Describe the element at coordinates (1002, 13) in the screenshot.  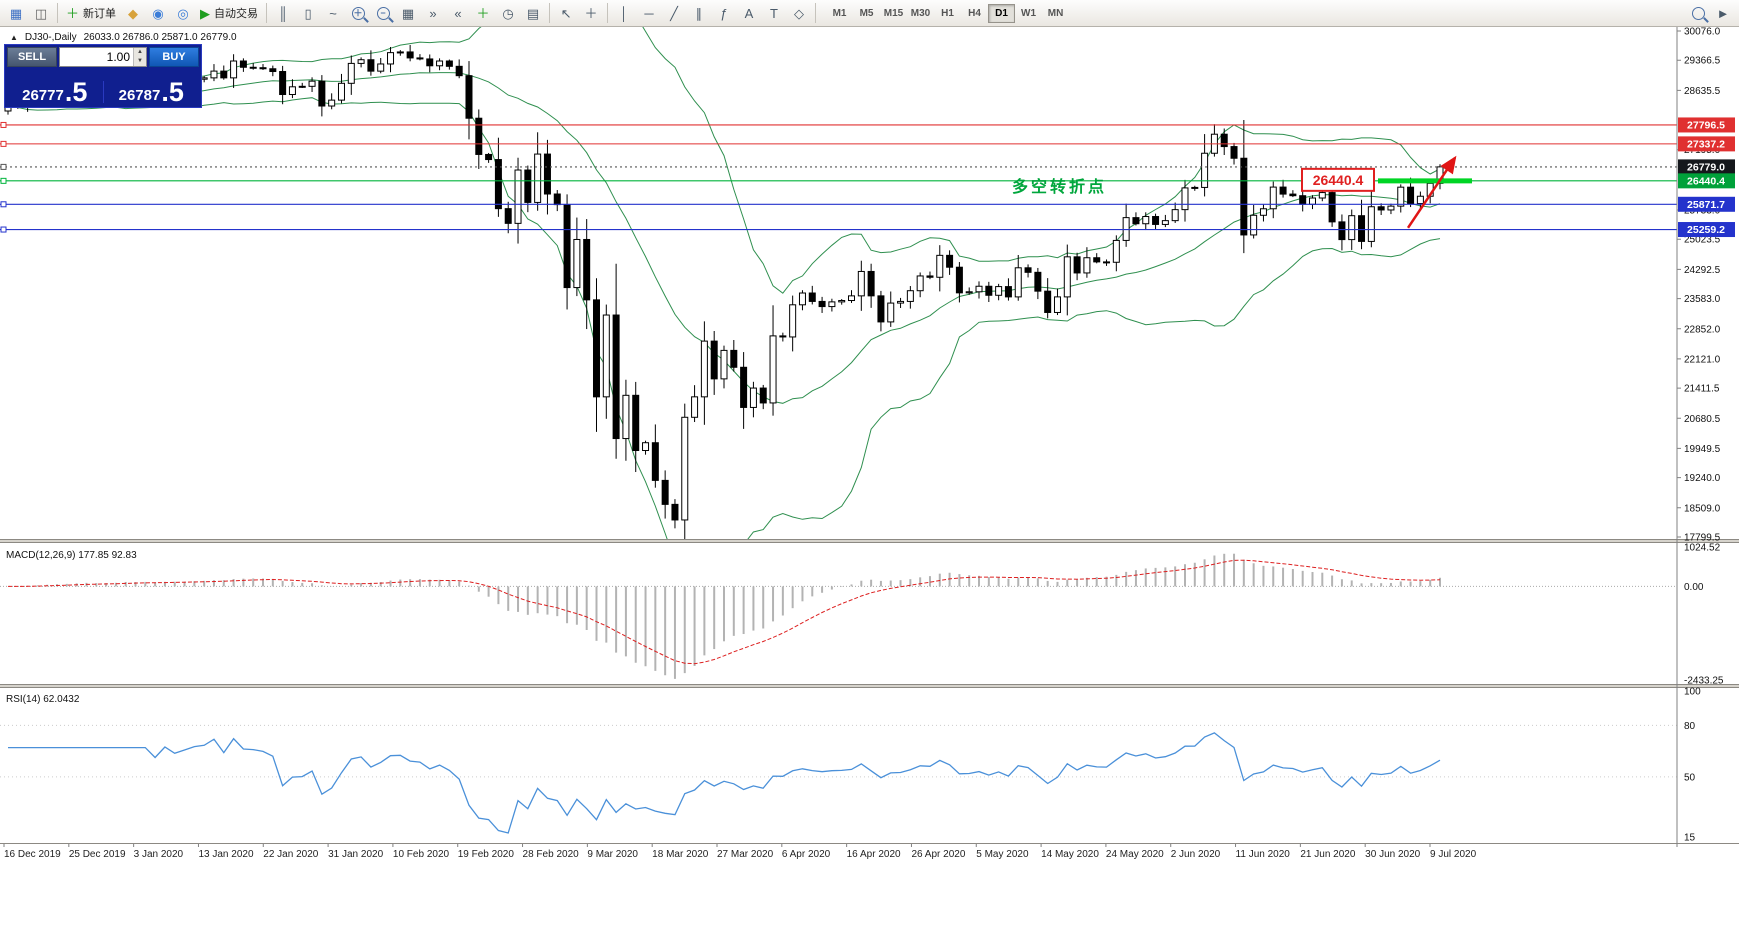
I see `timeframe-d1: D1` at that location.